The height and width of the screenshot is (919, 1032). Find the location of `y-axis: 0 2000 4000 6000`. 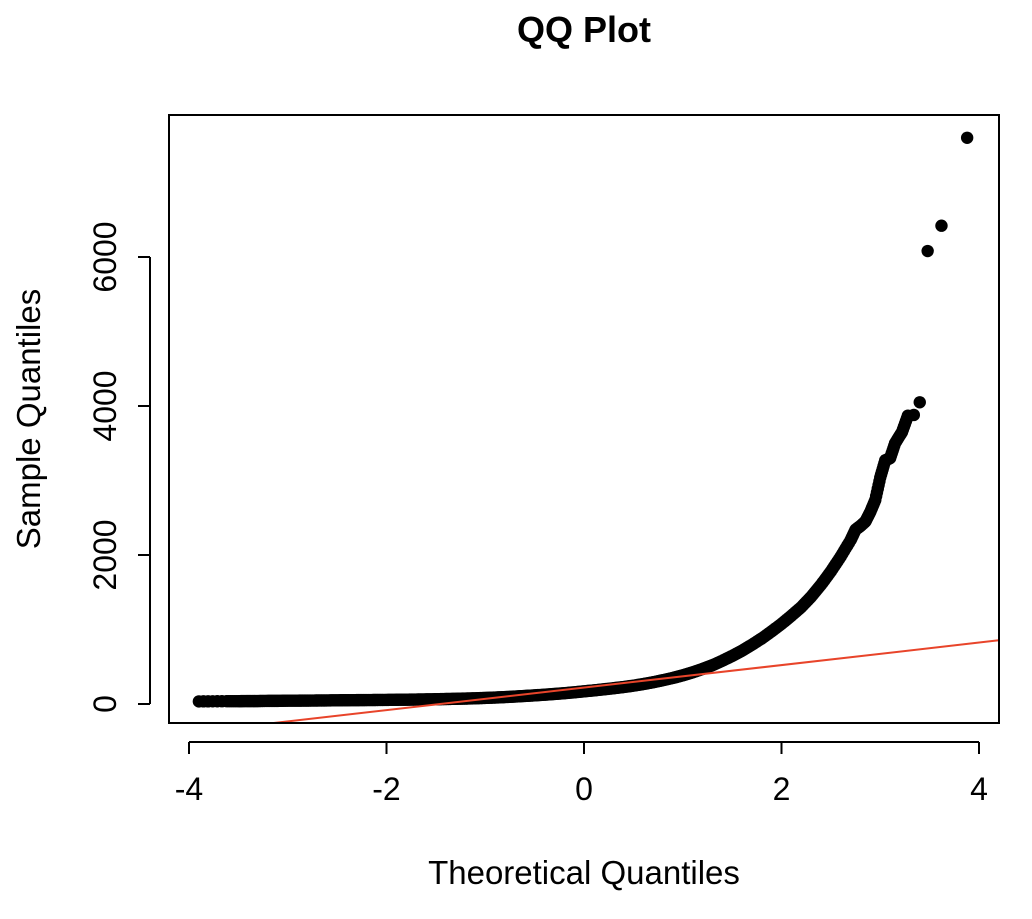

y-axis: 0 2000 4000 6000 is located at coordinates (119, 467).